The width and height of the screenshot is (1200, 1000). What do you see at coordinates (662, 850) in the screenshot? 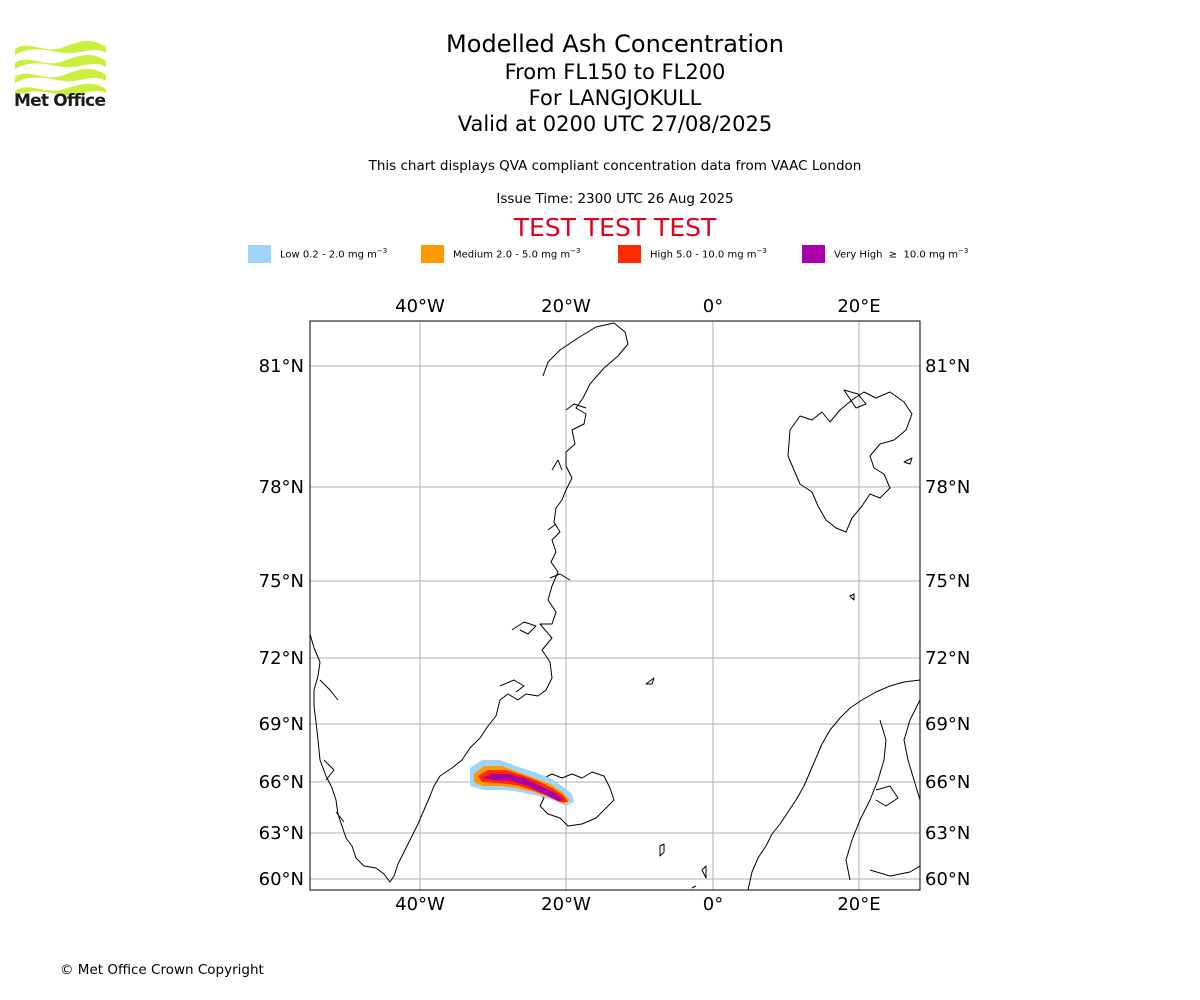
I see `coast-faroe` at bounding box center [662, 850].